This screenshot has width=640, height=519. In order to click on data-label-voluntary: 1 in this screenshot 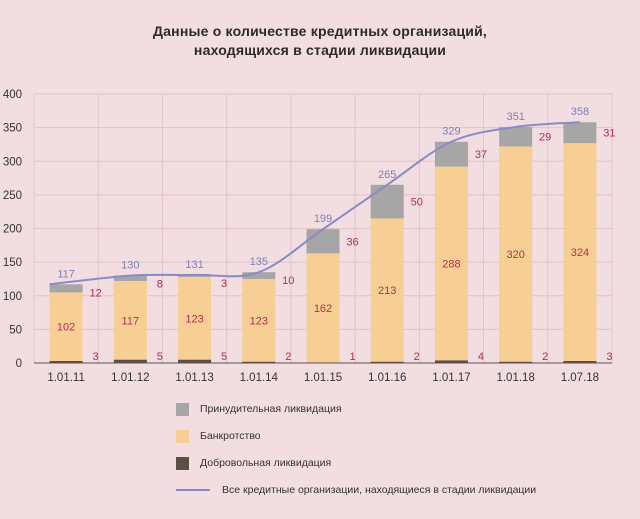, I will do `click(352, 357)`.